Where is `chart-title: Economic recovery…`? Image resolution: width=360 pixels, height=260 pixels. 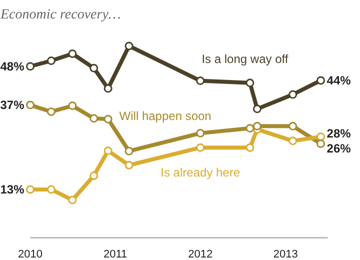
chart-title: Economic recovery… is located at coordinates (60, 15).